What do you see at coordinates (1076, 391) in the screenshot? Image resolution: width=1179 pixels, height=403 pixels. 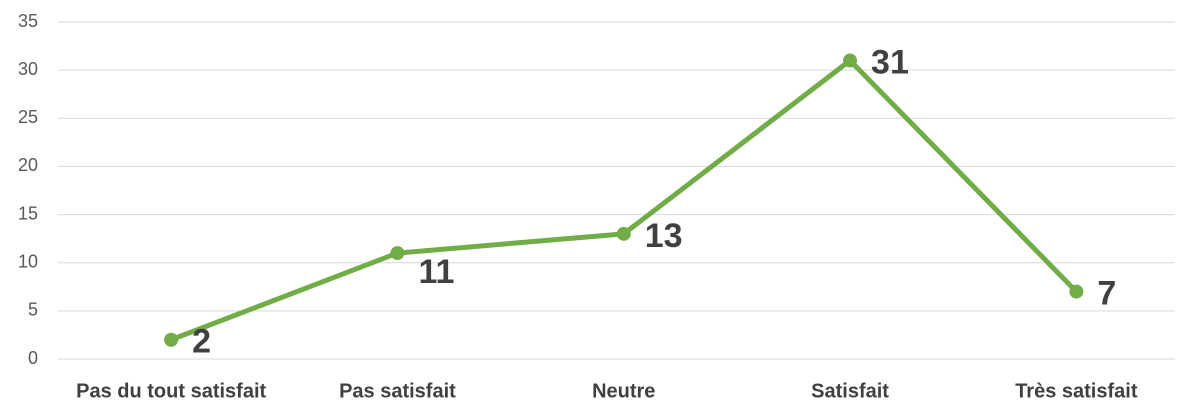 I see `x-tick-label: Très satisfait` at bounding box center [1076, 391].